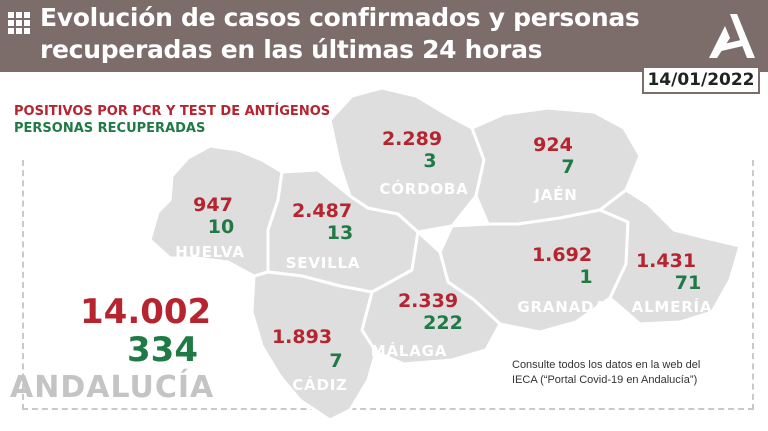 The width and height of the screenshot is (768, 431). Describe the element at coordinates (409, 351) in the screenshot. I see `malaga-label: MÁLAGA` at that location.